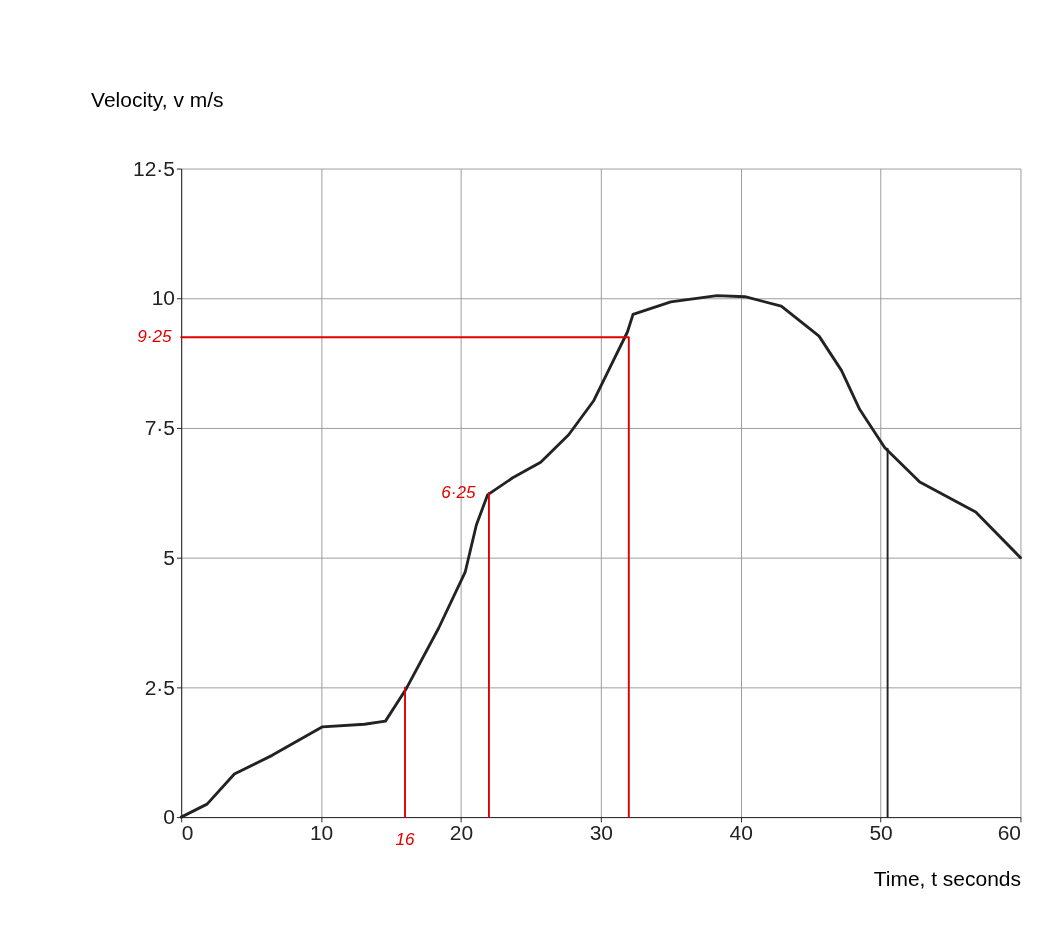 The image size is (1051, 951). I want to click on annotation: 9·25, so click(155, 335).